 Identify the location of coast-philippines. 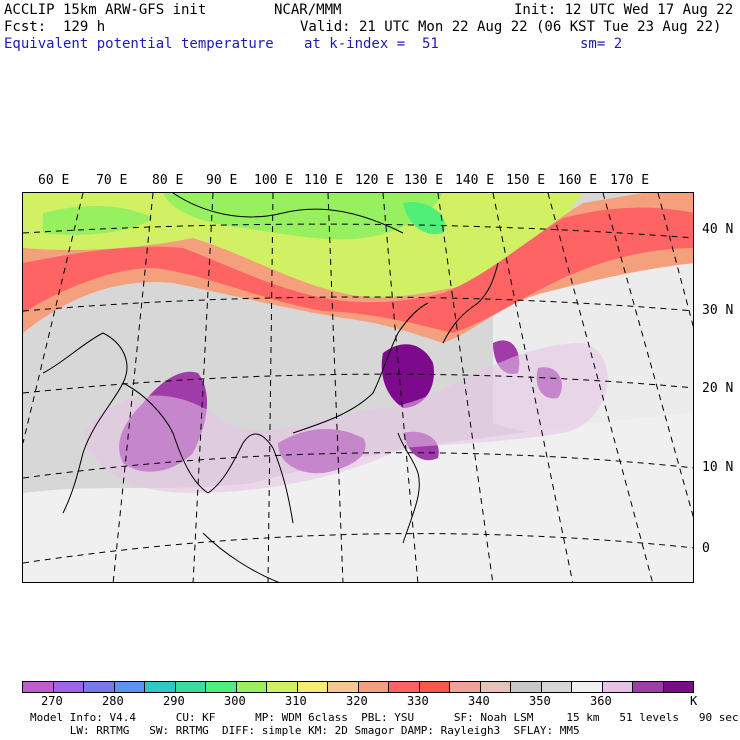
(408, 488).